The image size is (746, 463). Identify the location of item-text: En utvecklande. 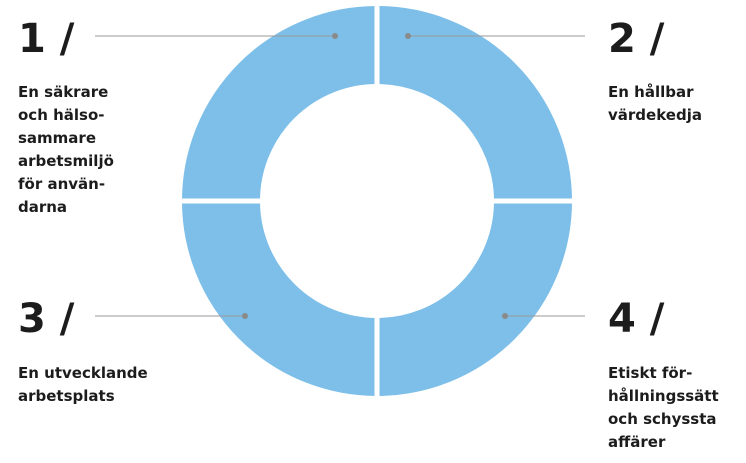
(83, 373).